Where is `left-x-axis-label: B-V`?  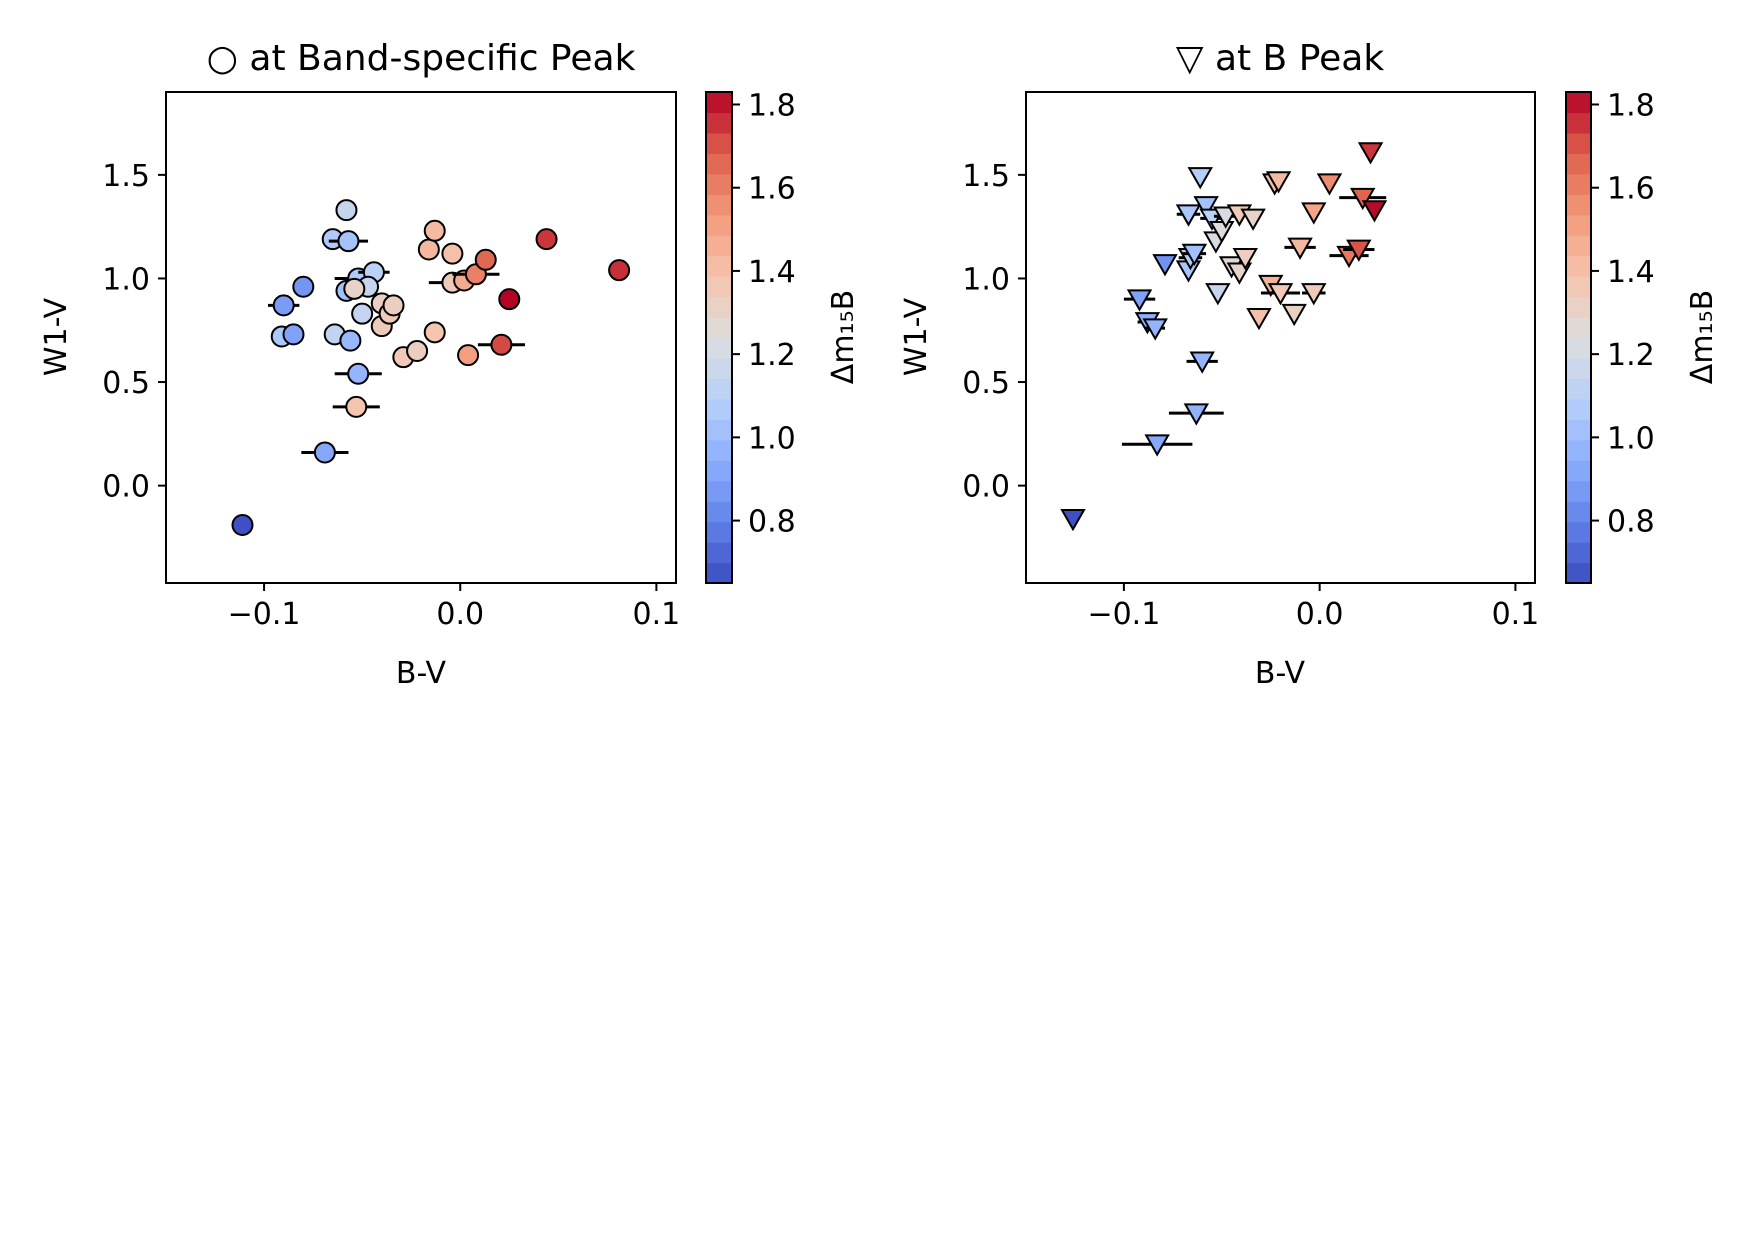 left-x-axis-label: B-V is located at coordinates (421, 673).